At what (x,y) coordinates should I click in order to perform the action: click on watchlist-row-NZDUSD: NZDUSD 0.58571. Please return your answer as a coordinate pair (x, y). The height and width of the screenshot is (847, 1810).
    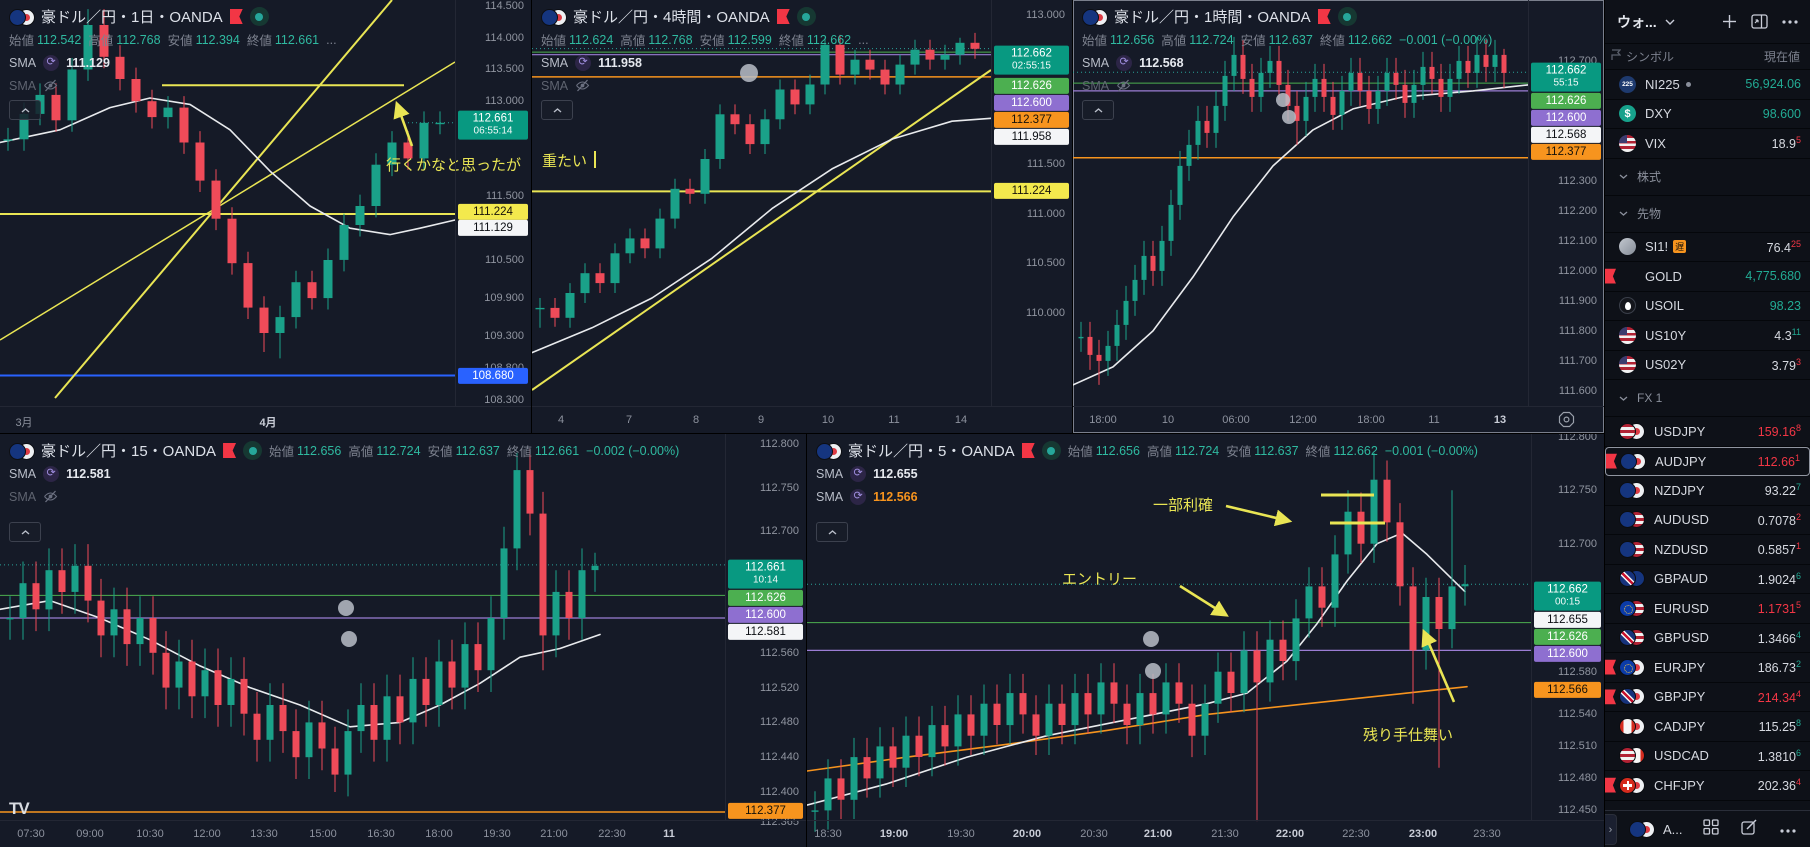
    Looking at the image, I should click on (1707, 550).